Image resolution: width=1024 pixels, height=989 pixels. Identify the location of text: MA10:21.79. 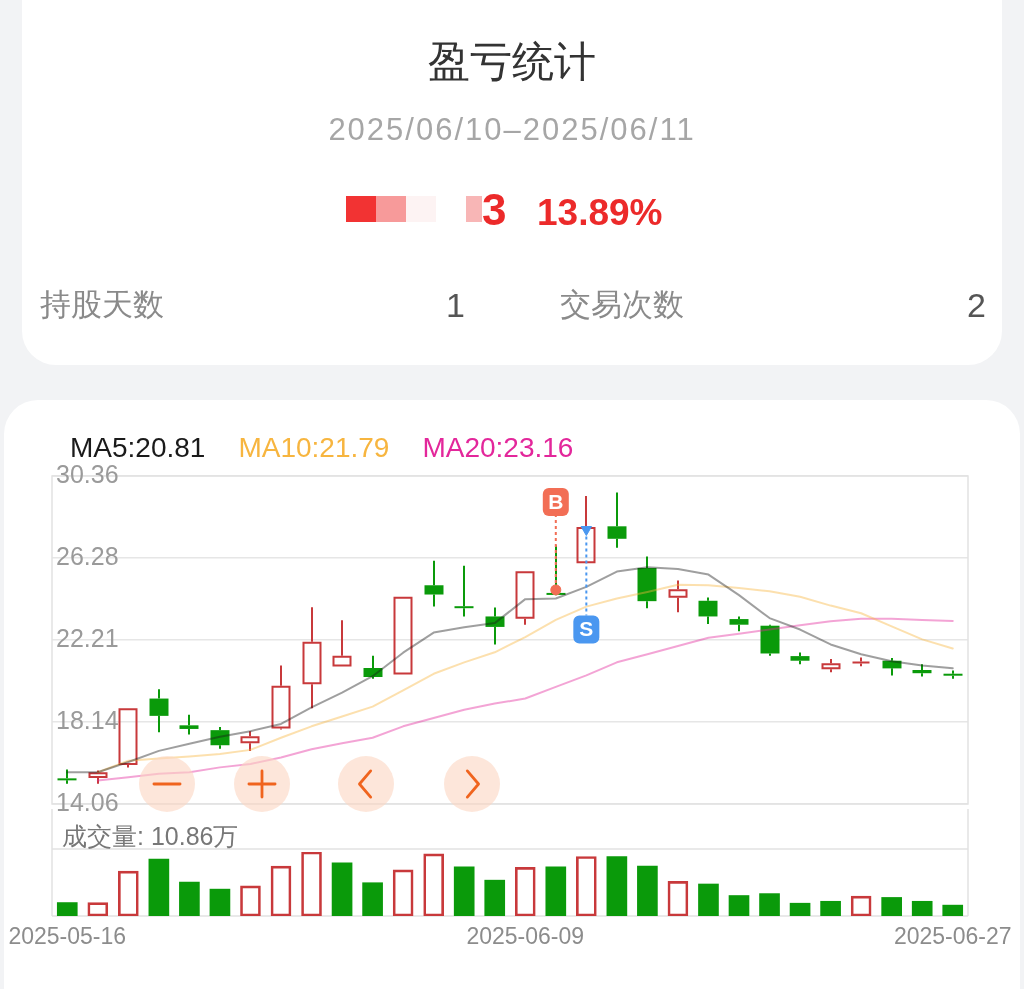
(314, 448).